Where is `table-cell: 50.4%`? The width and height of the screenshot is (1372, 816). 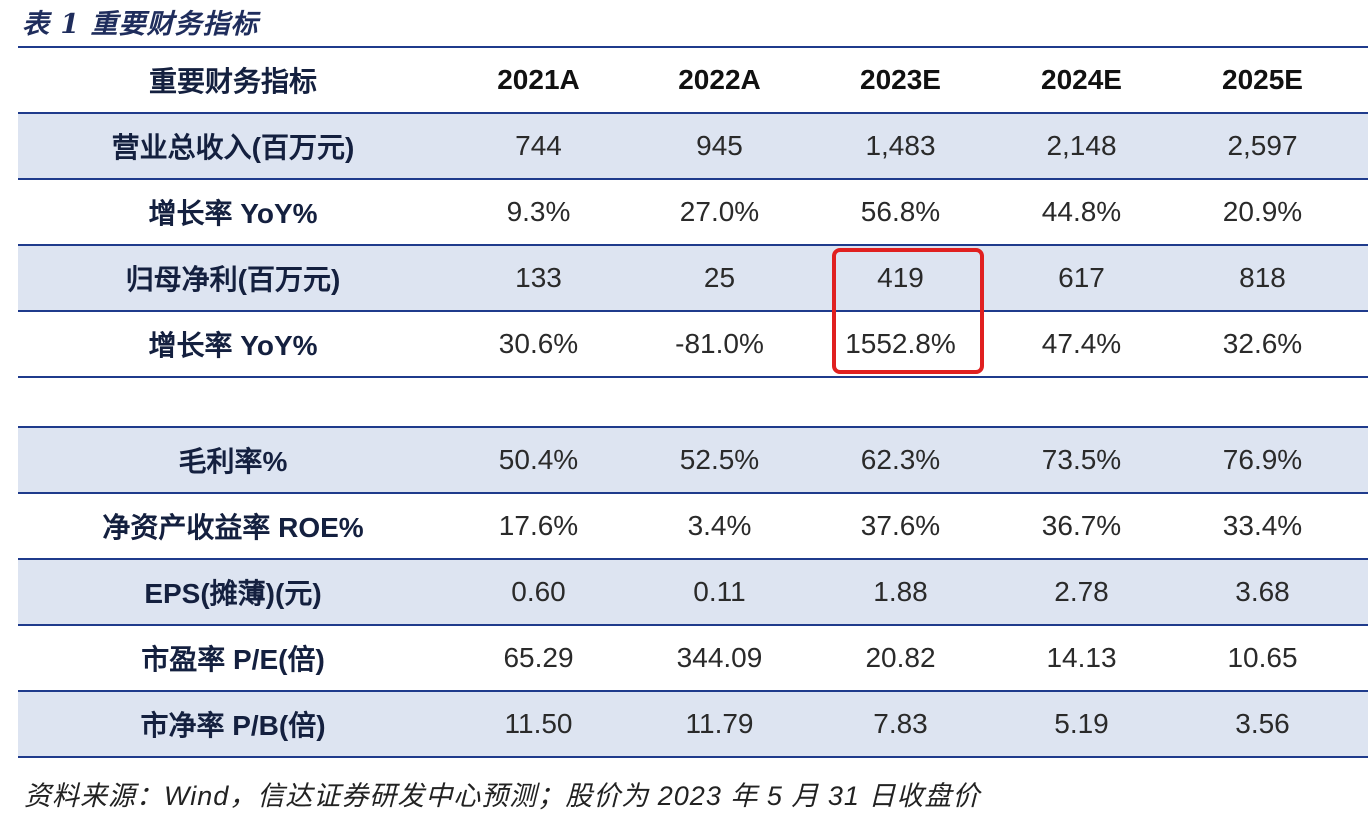
table-cell: 50.4% is located at coordinates (538, 459).